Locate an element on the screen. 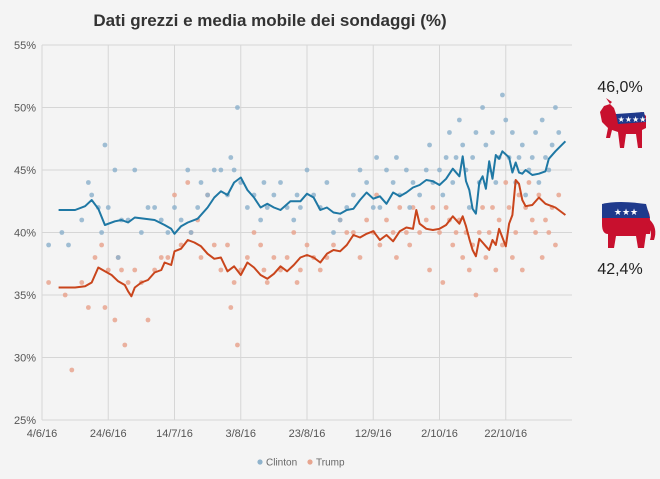 The image size is (660, 479). y-tick-label: 50% is located at coordinates (25, 109).